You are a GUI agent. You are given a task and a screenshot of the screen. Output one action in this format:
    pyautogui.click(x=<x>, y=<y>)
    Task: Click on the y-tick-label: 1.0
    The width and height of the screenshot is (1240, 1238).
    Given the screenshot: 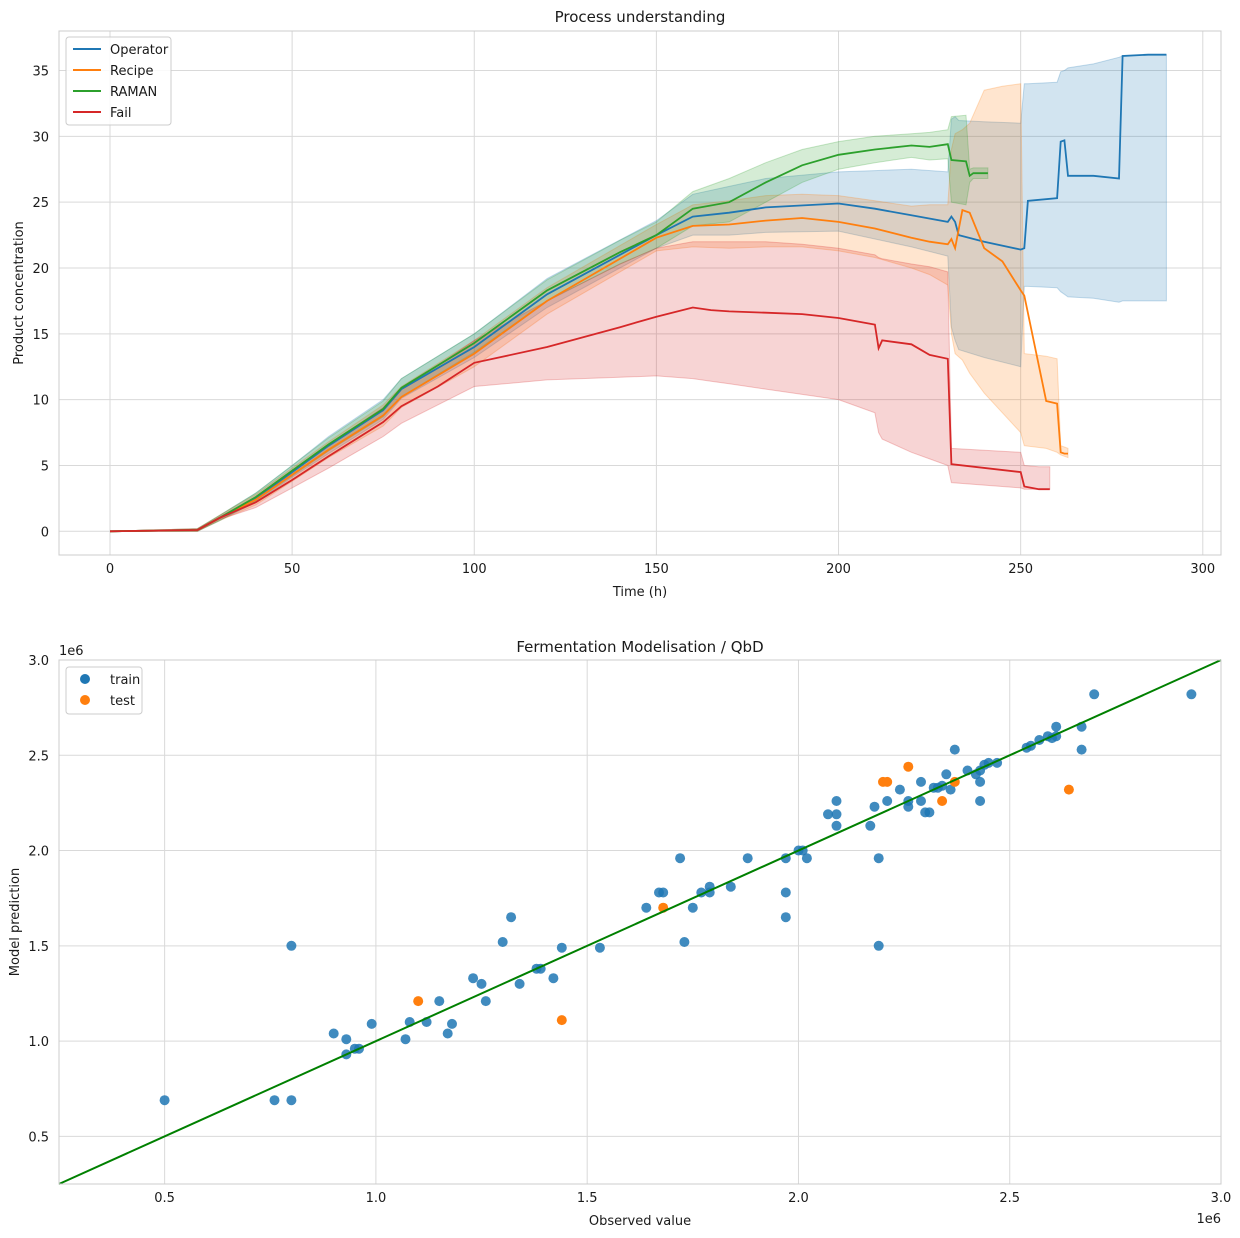 What is the action you would take?
    pyautogui.click(x=38, y=1042)
    